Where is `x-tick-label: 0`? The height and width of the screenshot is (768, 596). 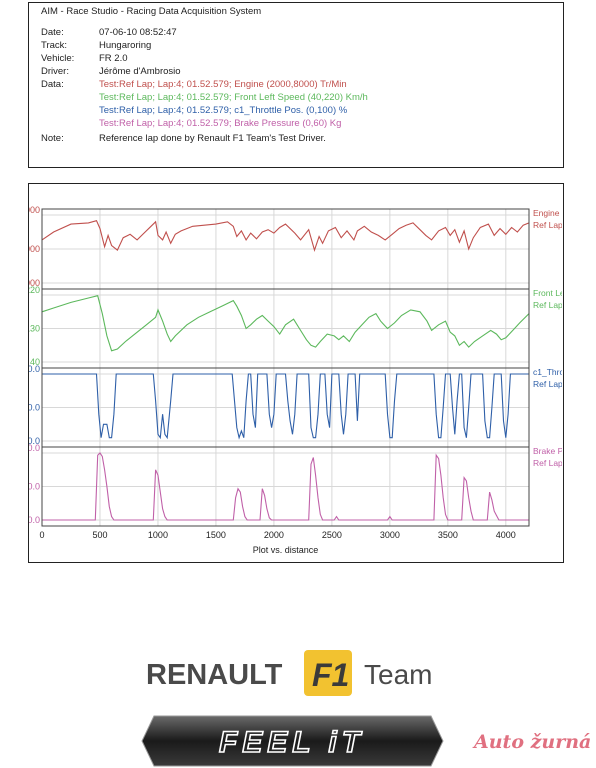
x-tick-label: 0 is located at coordinates (41, 535).